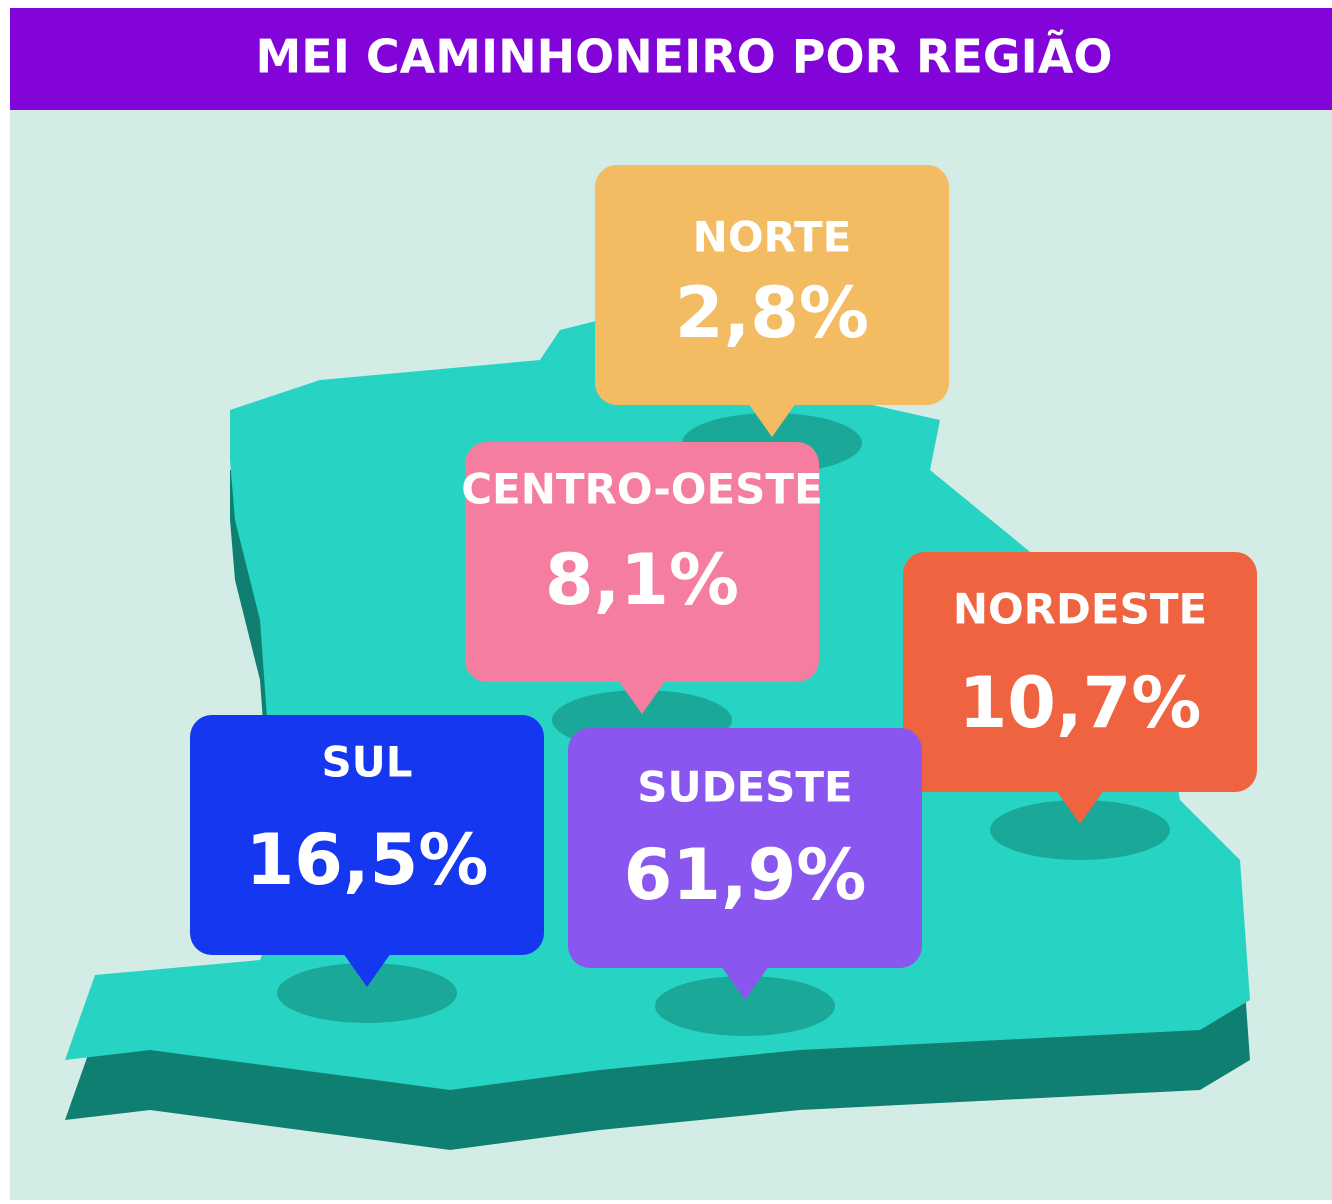 The width and height of the screenshot is (1332, 1204). Describe the element at coordinates (367, 860) in the screenshot. I see `region-share: 16,5%` at that location.